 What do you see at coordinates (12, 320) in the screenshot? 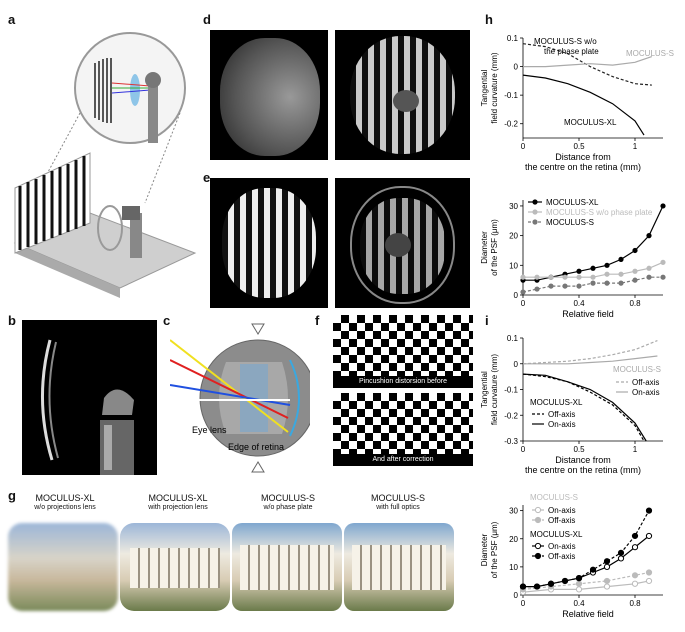
I see `panel-label-b: b` at bounding box center [12, 320].